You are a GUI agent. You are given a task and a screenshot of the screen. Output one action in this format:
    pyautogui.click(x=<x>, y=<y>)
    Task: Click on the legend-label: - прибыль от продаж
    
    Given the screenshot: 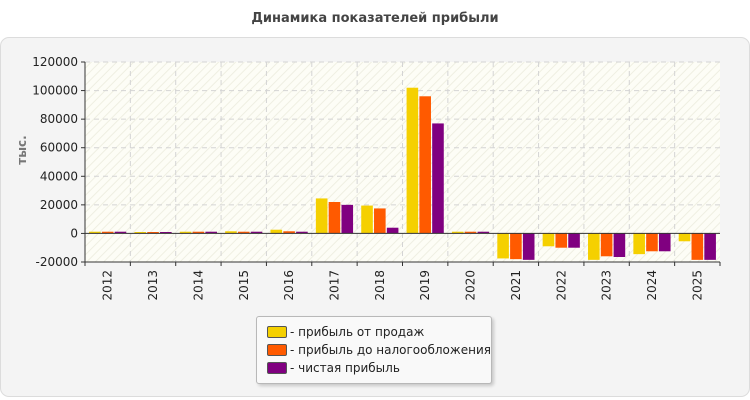 What is the action you would take?
    pyautogui.click(x=357, y=332)
    